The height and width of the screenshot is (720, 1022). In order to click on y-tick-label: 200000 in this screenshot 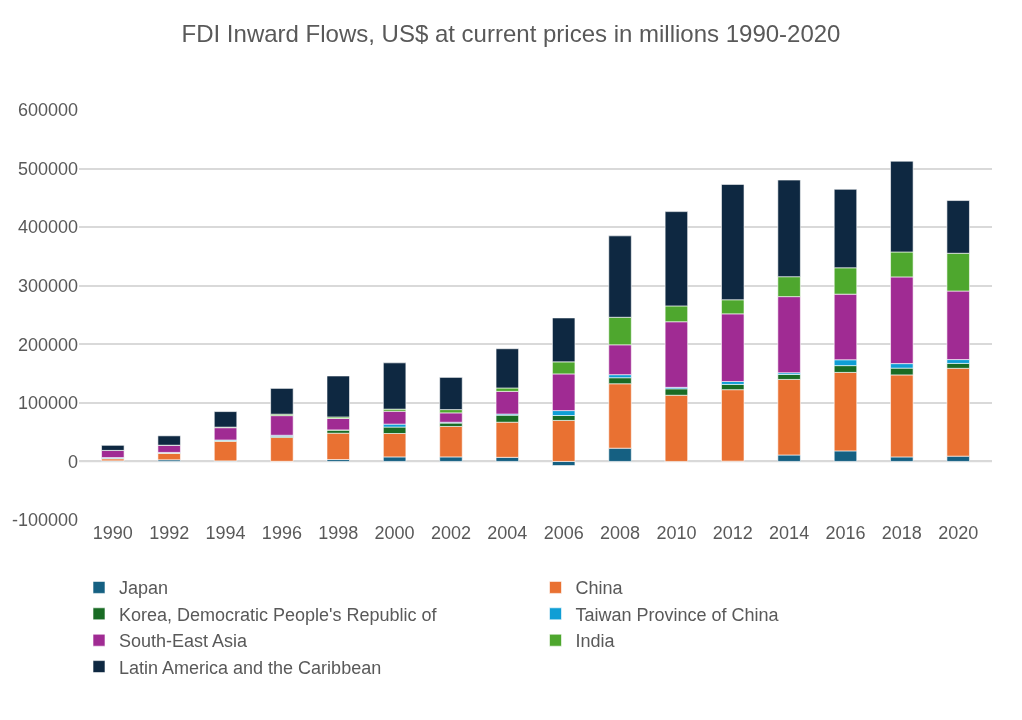, I will do `click(47, 344)`.